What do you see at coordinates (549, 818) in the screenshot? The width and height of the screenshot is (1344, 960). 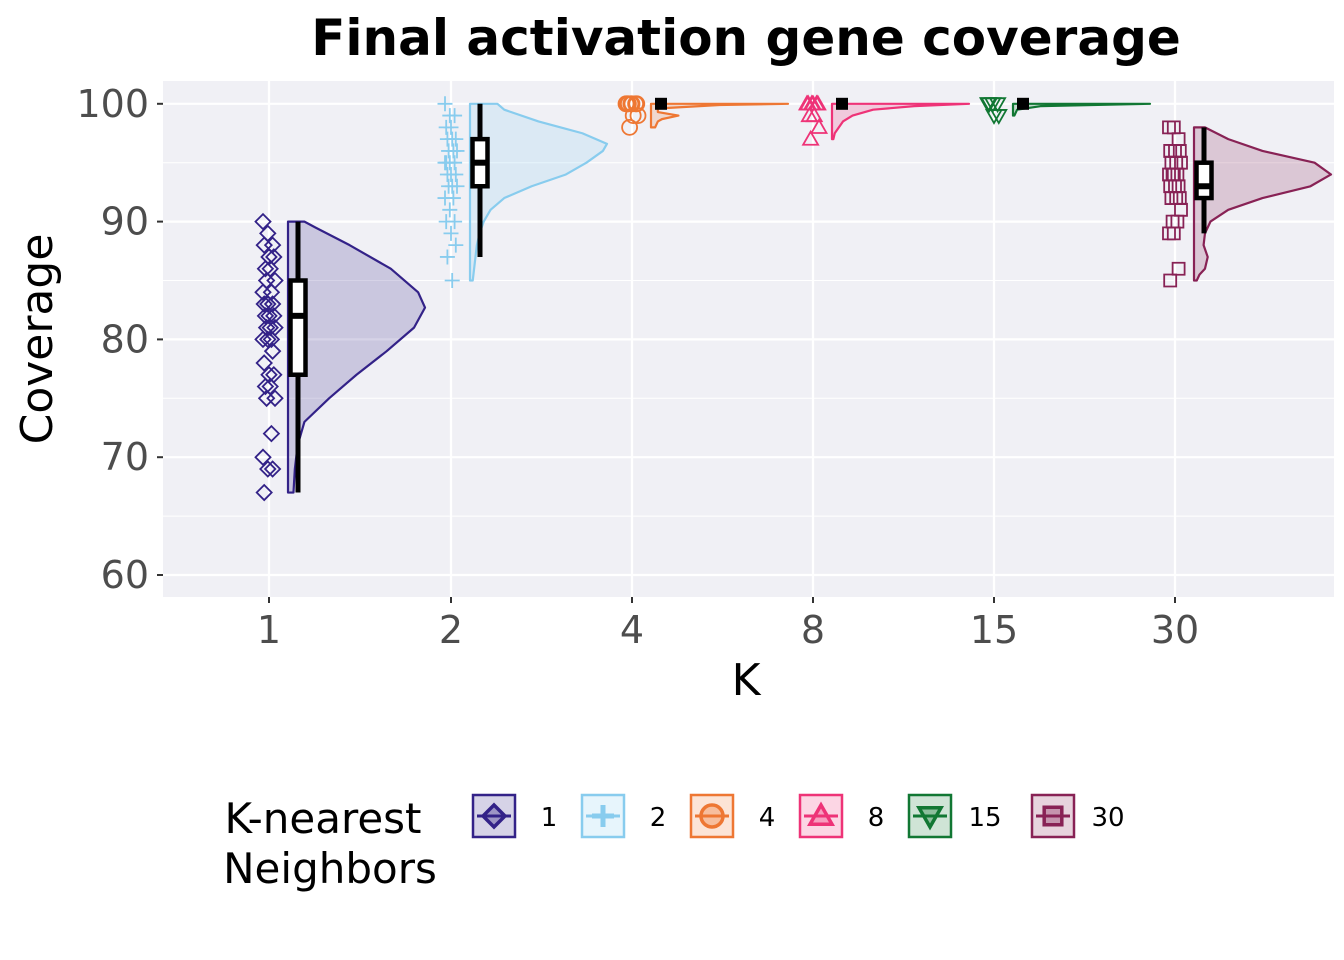 I see `legend-label-1: 1` at bounding box center [549, 818].